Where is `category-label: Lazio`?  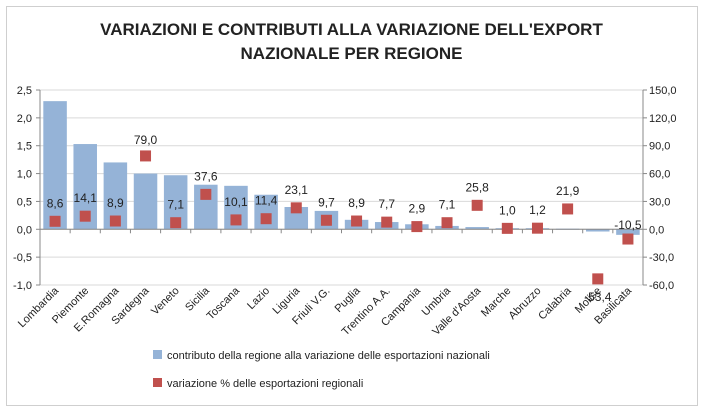 category-label: Lazio is located at coordinates (258, 298).